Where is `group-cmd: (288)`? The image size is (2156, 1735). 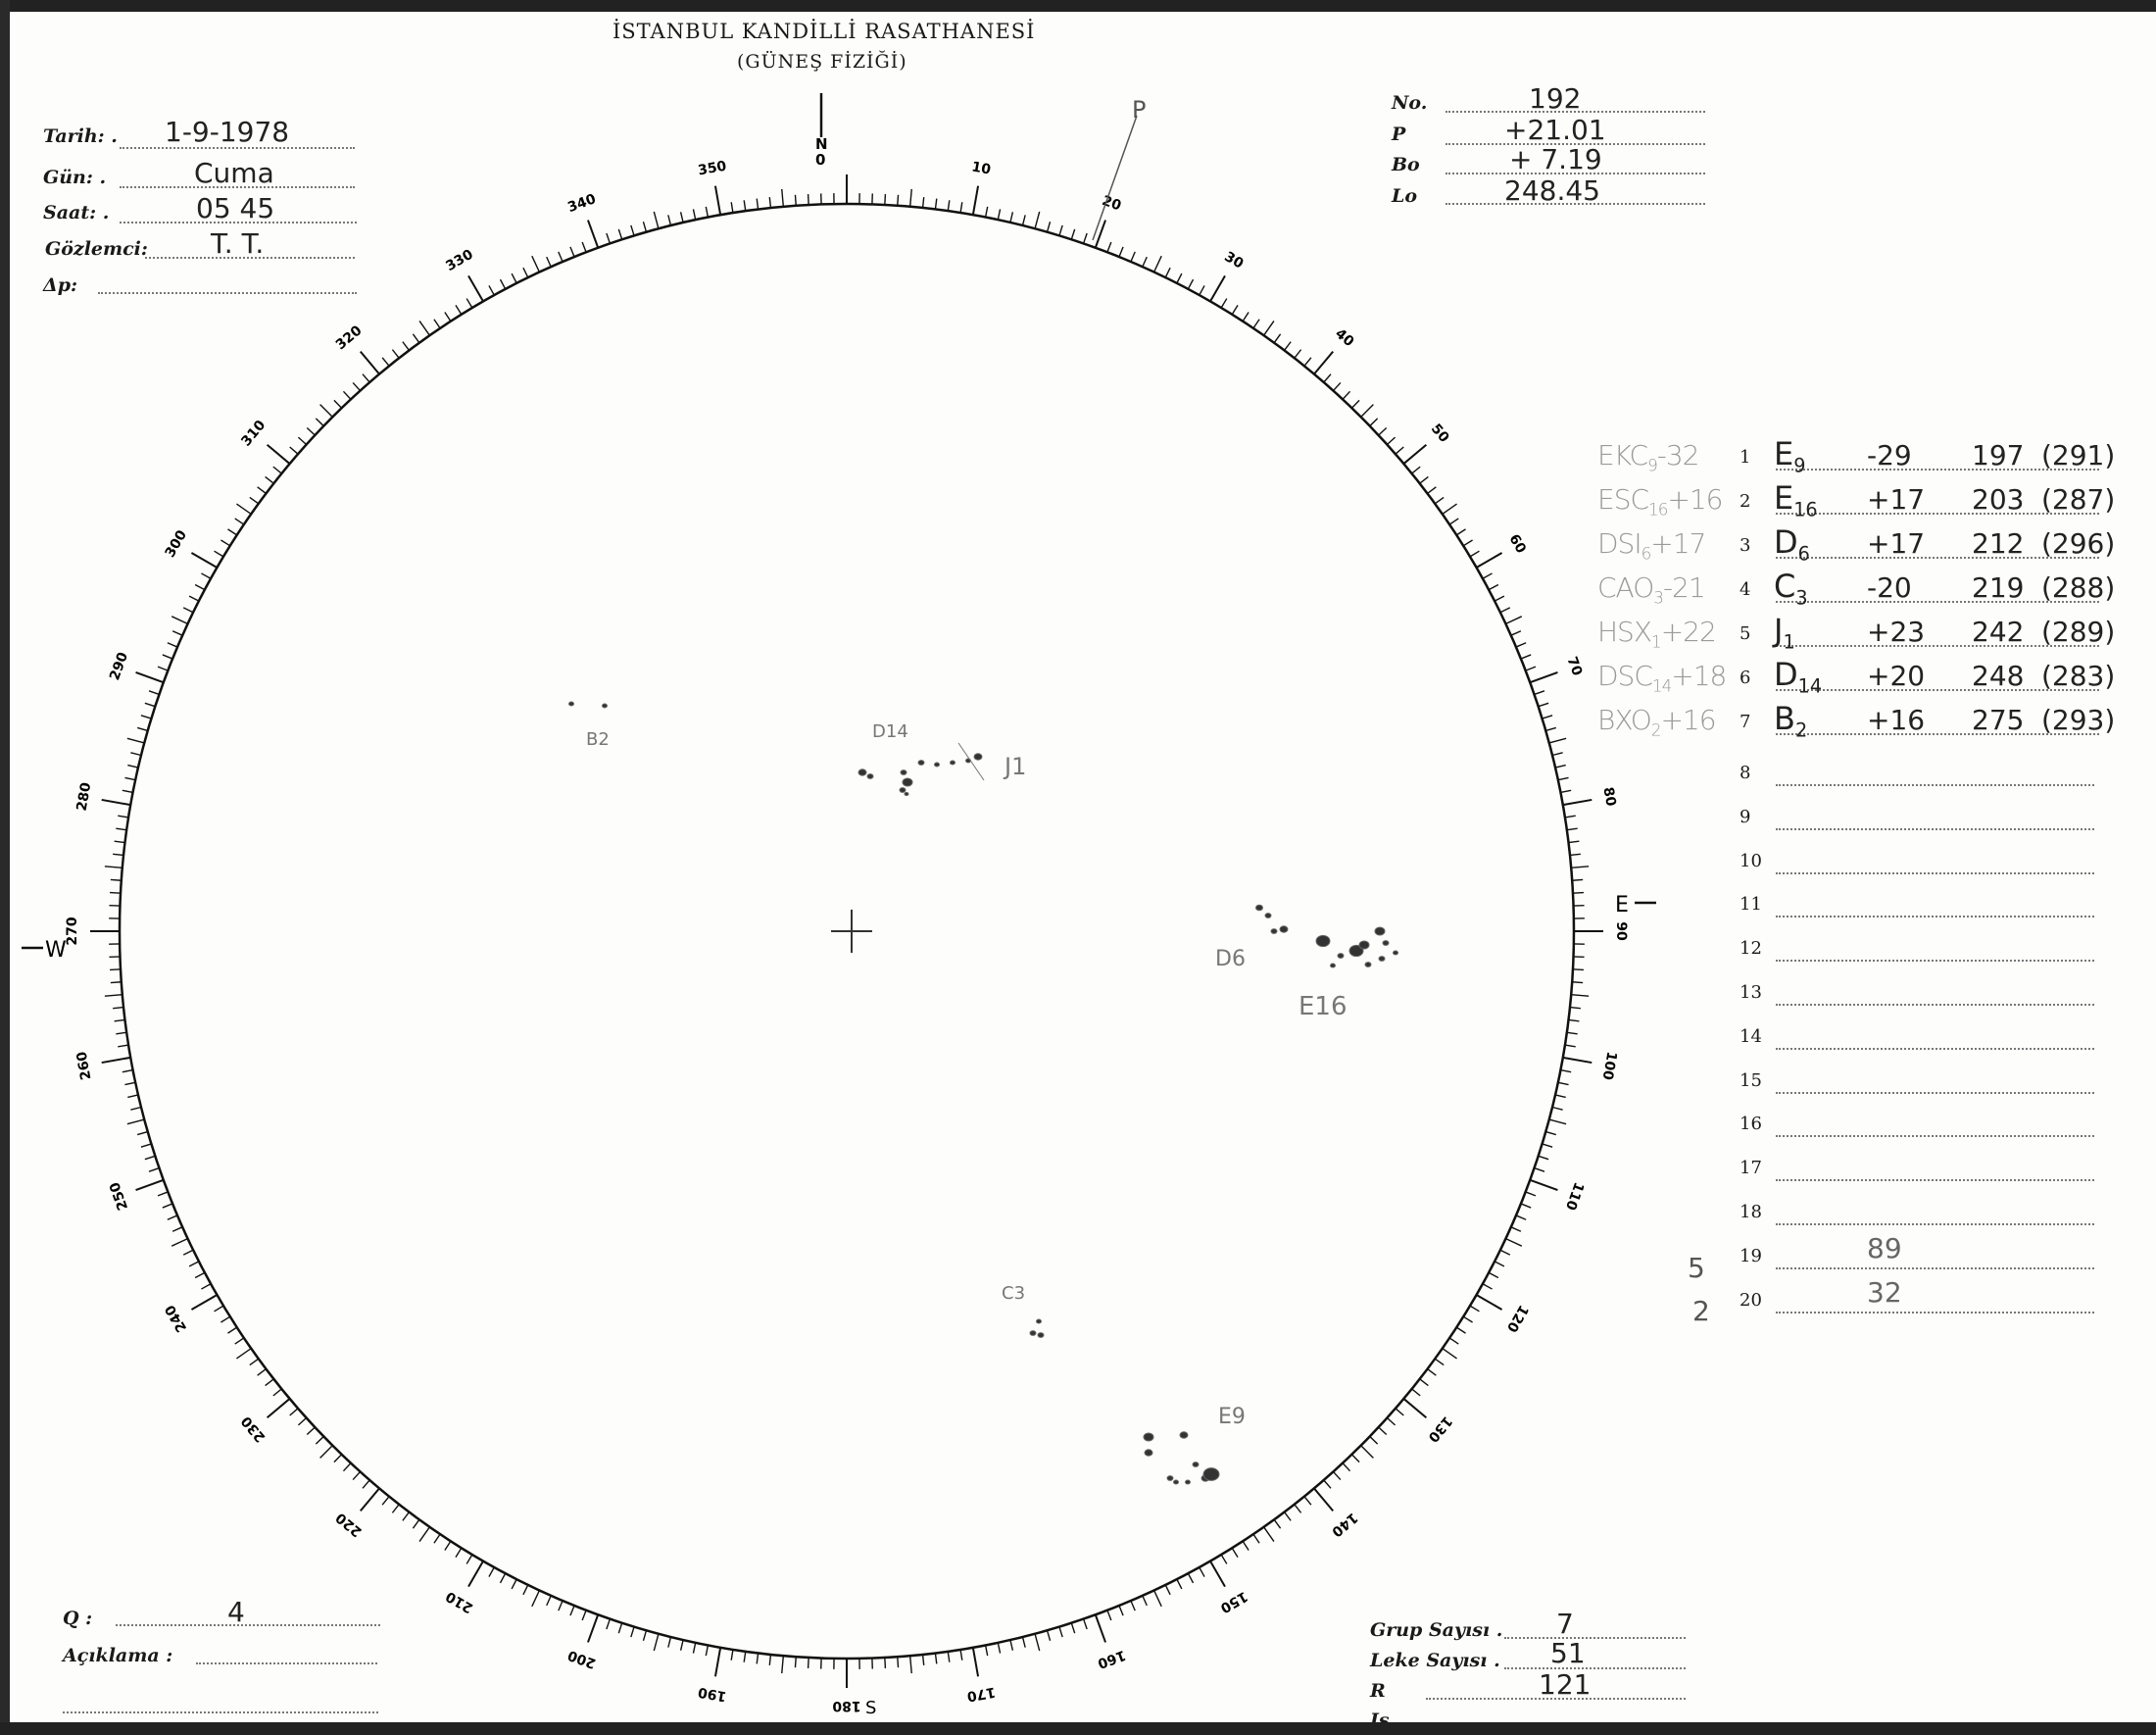 group-cmd: (288) is located at coordinates (2078, 587).